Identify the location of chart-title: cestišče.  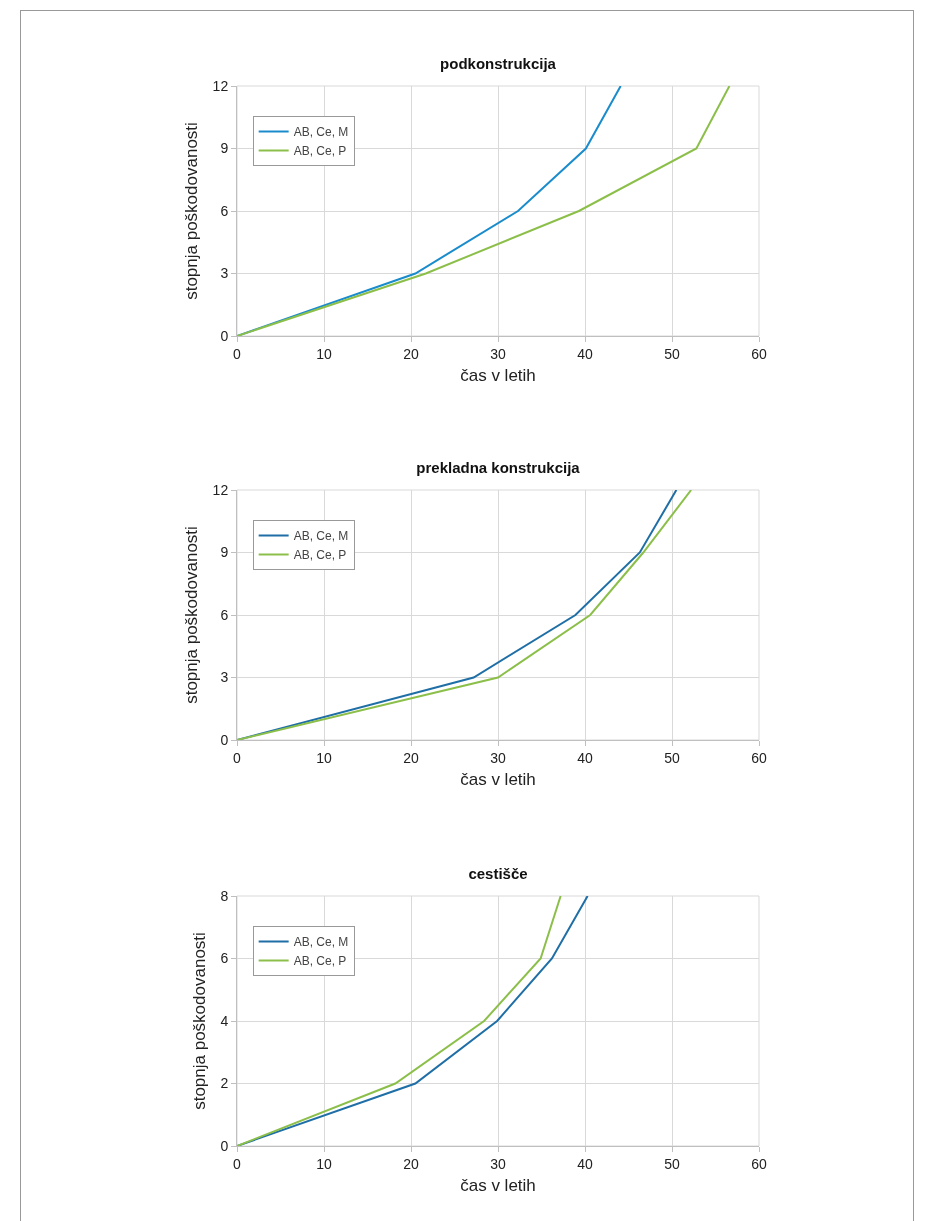
(498, 874).